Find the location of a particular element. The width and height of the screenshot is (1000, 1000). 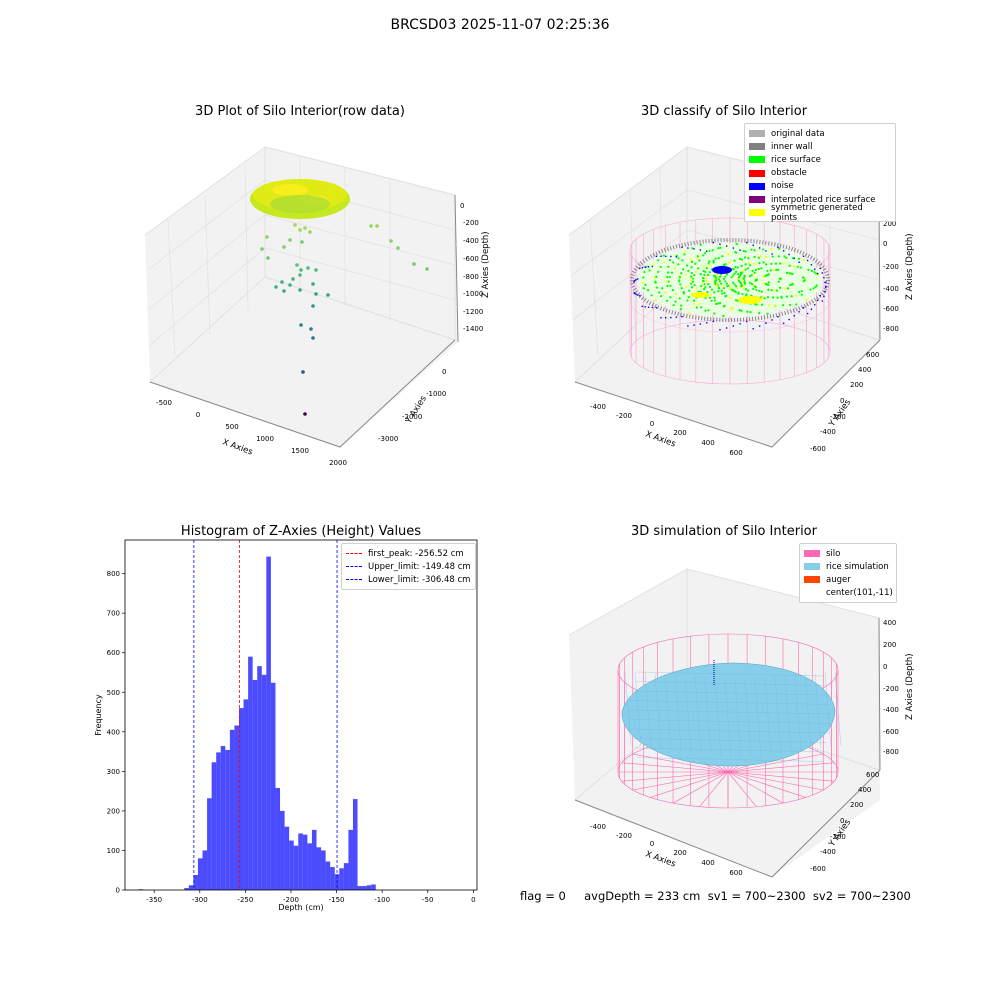

raw-axes-box is located at coordinates (301, 297).